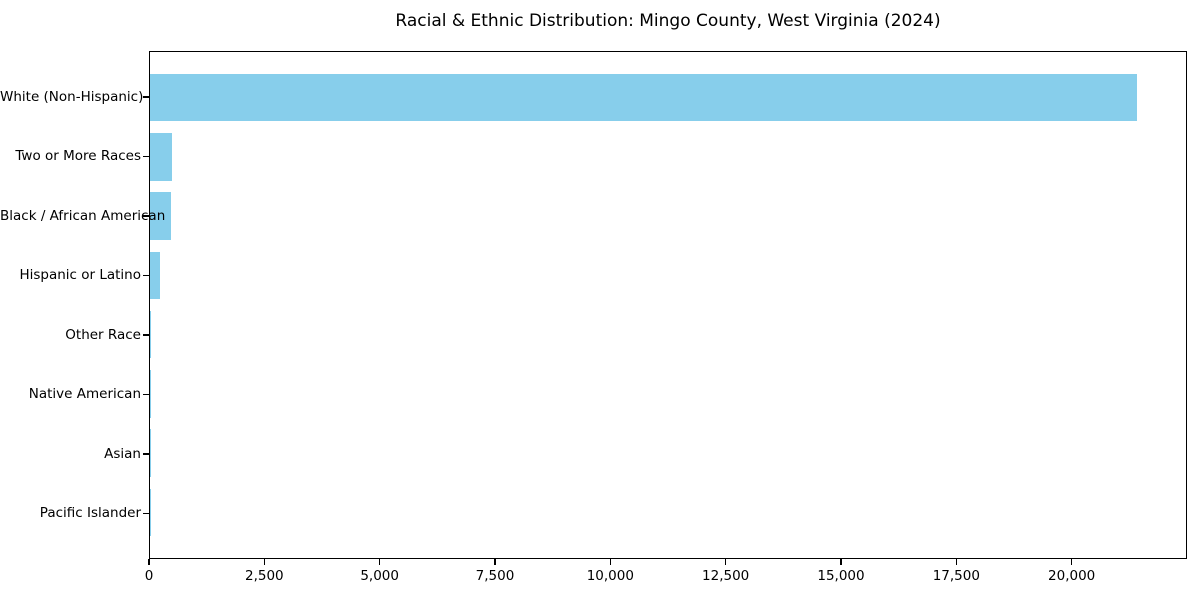 Image resolution: width=1200 pixels, height=600 pixels. What do you see at coordinates (84, 394) in the screenshot?
I see `ytick-label-native-american: Native American` at bounding box center [84, 394].